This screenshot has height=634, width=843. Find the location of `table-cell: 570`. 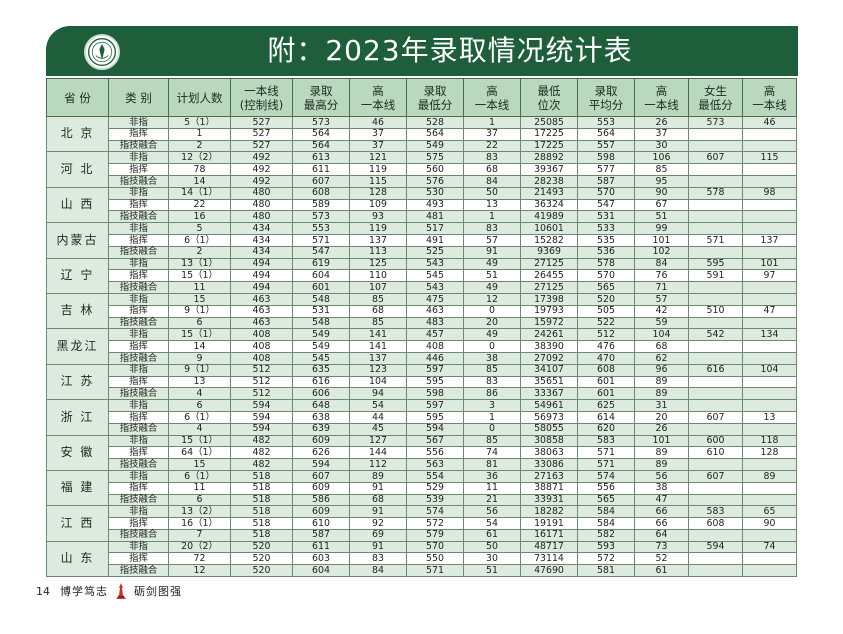

table-cell: 570 is located at coordinates (435, 547).